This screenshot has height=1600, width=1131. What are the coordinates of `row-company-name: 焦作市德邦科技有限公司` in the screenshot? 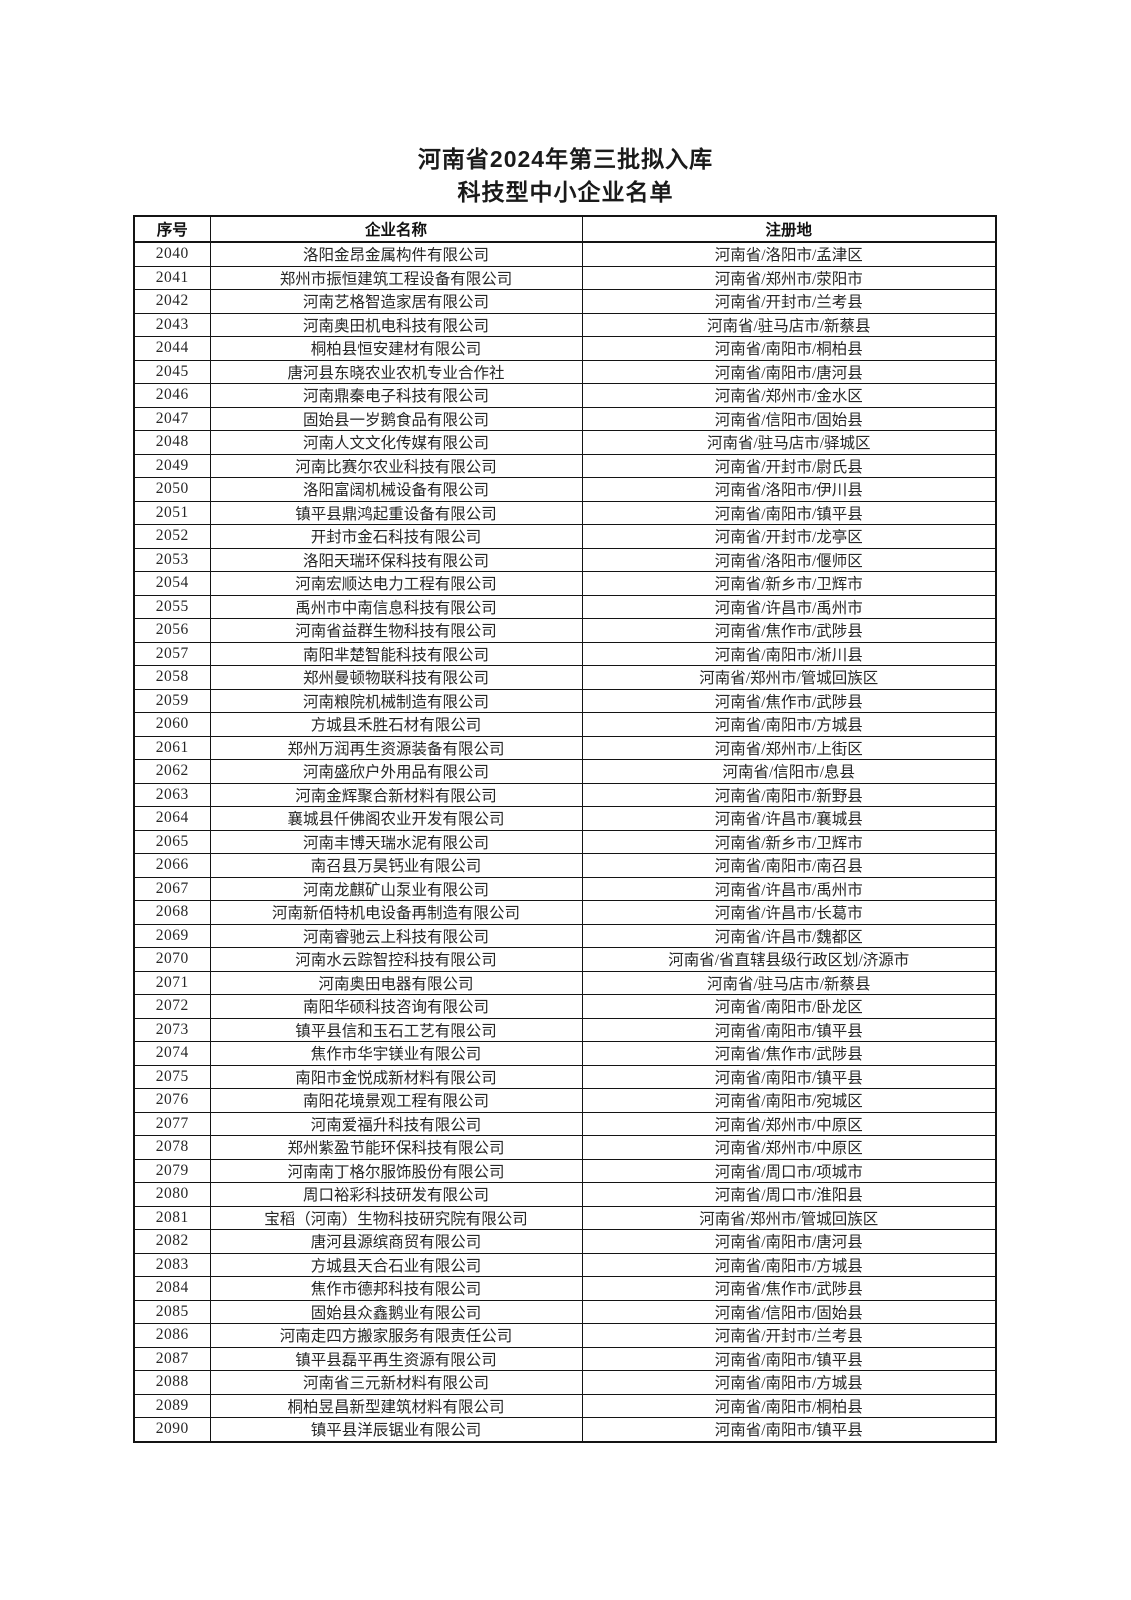 It's located at (396, 1288).